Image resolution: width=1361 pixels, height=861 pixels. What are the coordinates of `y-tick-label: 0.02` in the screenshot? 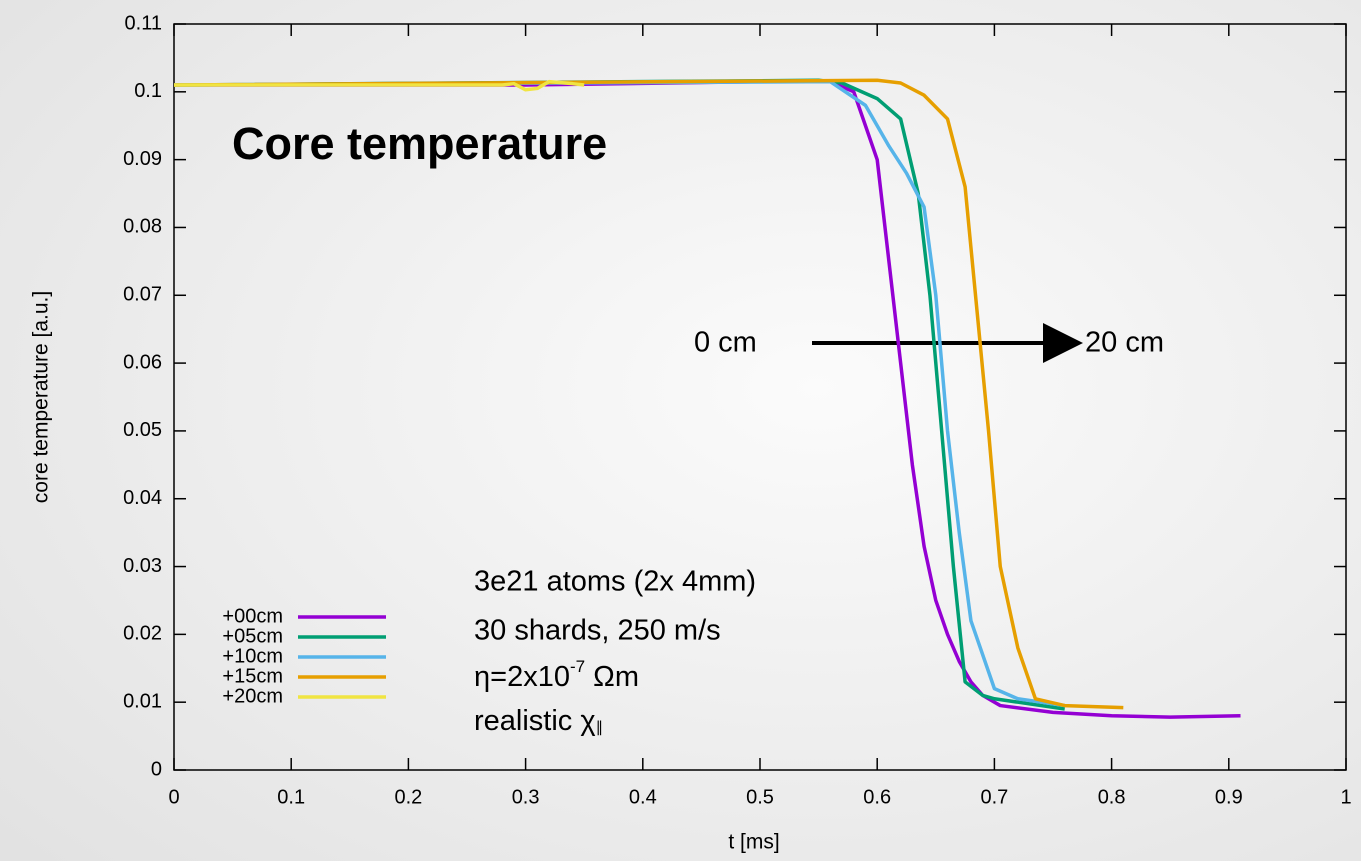 It's located at (142, 634).